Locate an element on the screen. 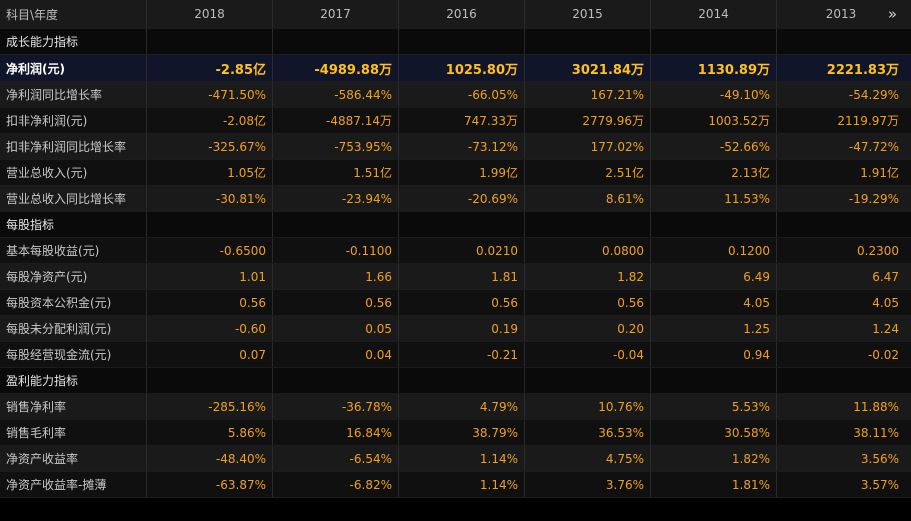  table-cell: 1130.89万 is located at coordinates (714, 68).